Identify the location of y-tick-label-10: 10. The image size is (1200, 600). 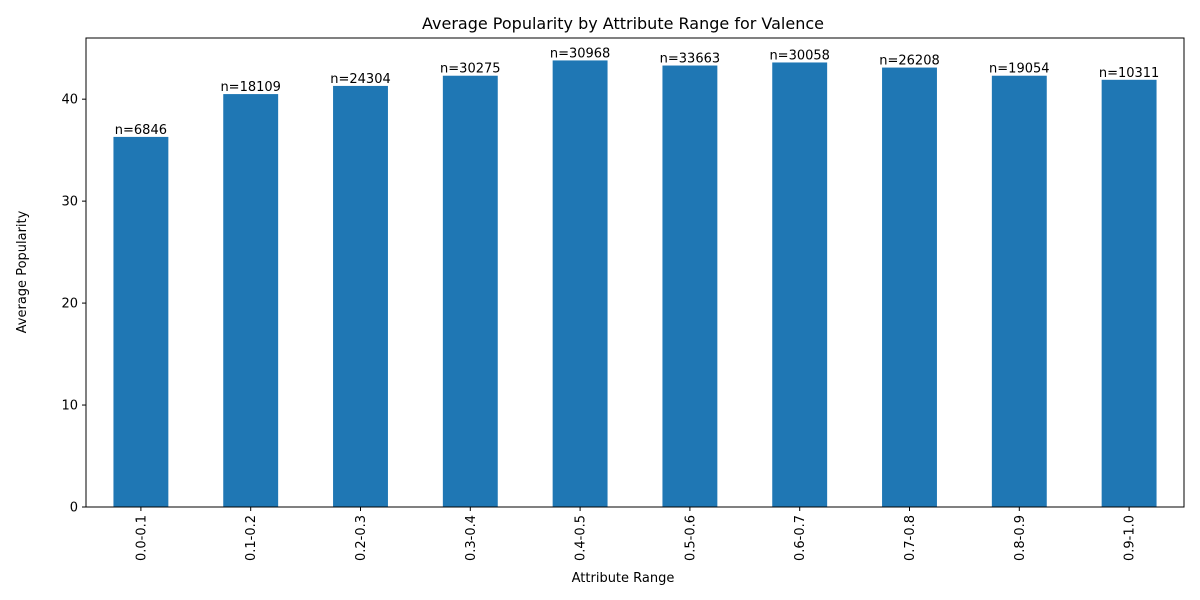
(69, 406).